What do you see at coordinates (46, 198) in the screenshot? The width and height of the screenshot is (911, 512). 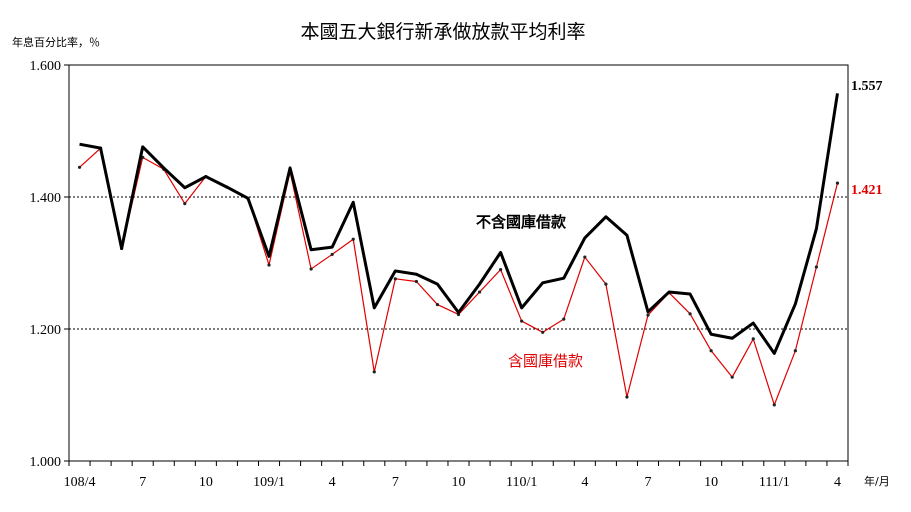 I see `y-tick-label: 1.400` at bounding box center [46, 198].